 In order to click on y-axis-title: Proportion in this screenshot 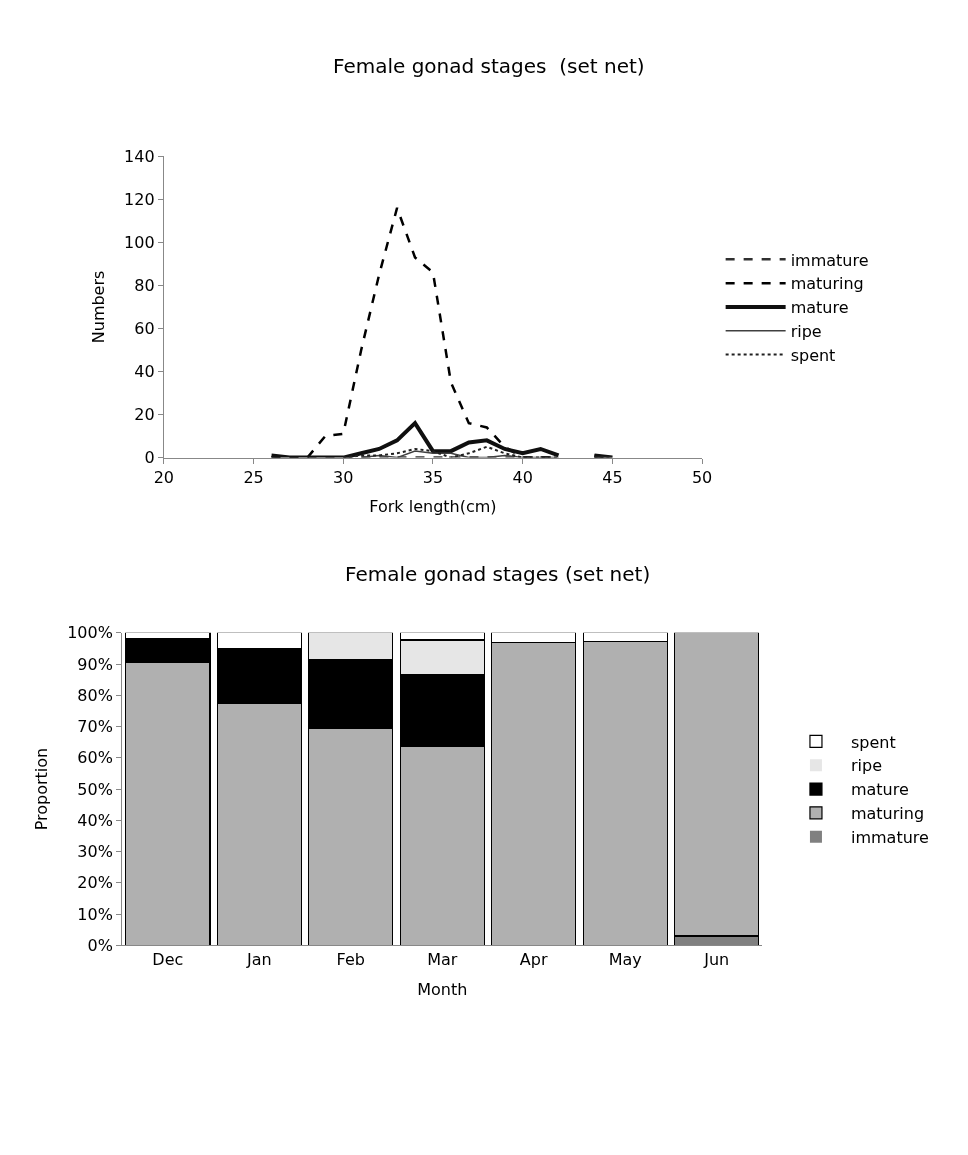, I will do `click(42, 789)`.